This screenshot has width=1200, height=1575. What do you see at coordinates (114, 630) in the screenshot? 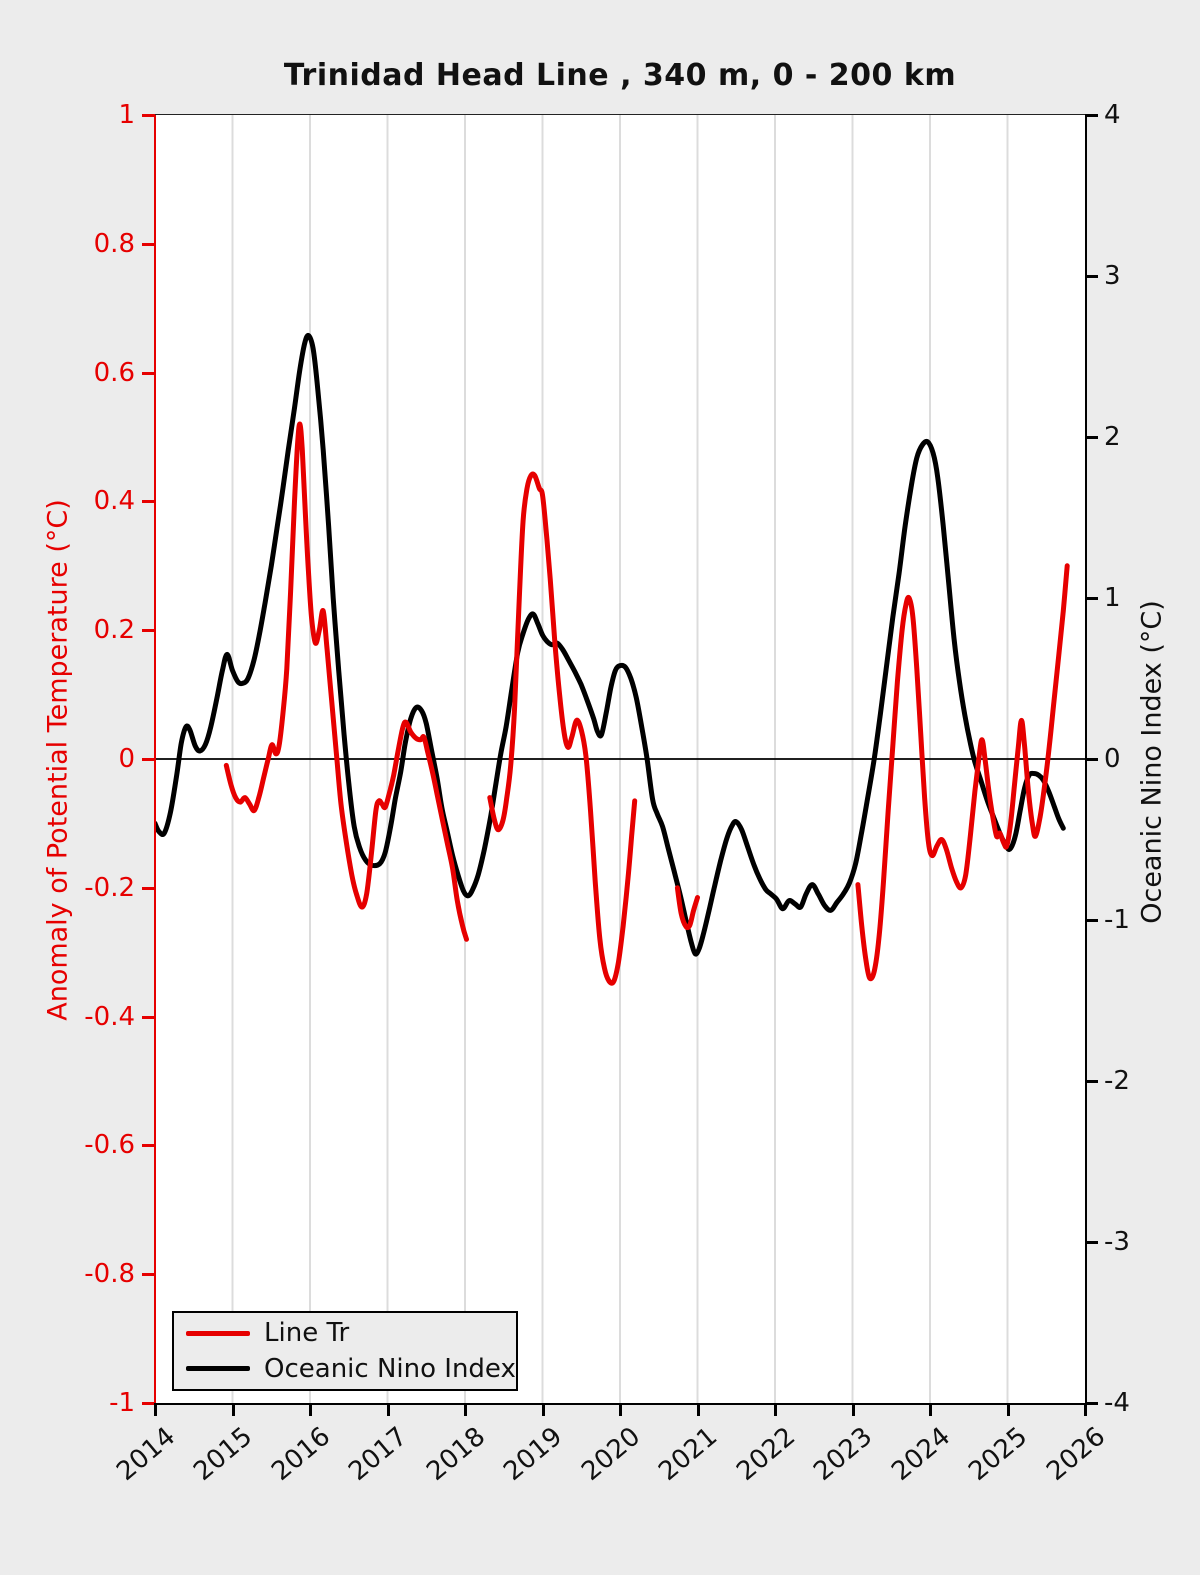
I see `left-axis-tick-label: 0.2` at bounding box center [114, 630].